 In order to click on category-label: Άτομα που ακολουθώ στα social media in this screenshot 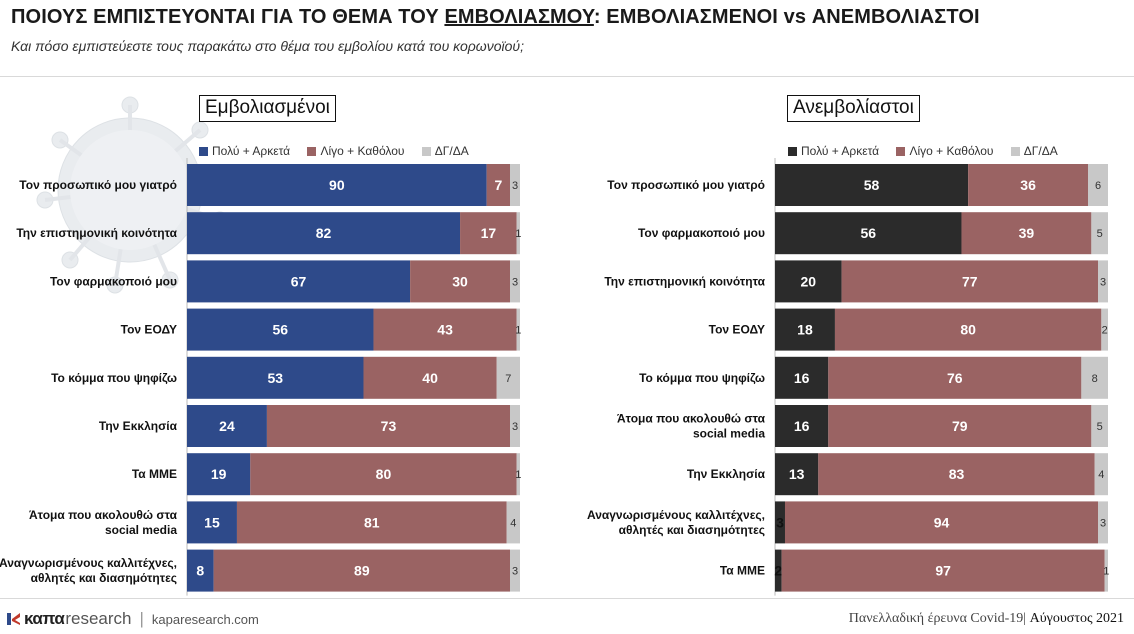, I will do `click(691, 426)`.